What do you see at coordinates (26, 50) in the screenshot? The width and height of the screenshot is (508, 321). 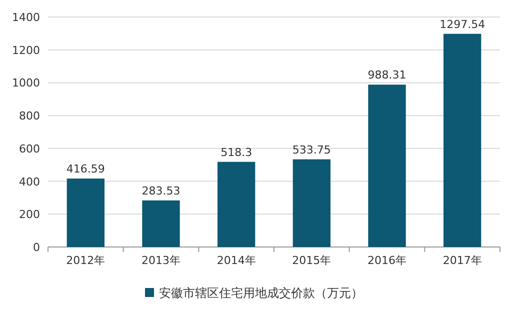 I see `y-tick-label: 1200` at bounding box center [26, 50].